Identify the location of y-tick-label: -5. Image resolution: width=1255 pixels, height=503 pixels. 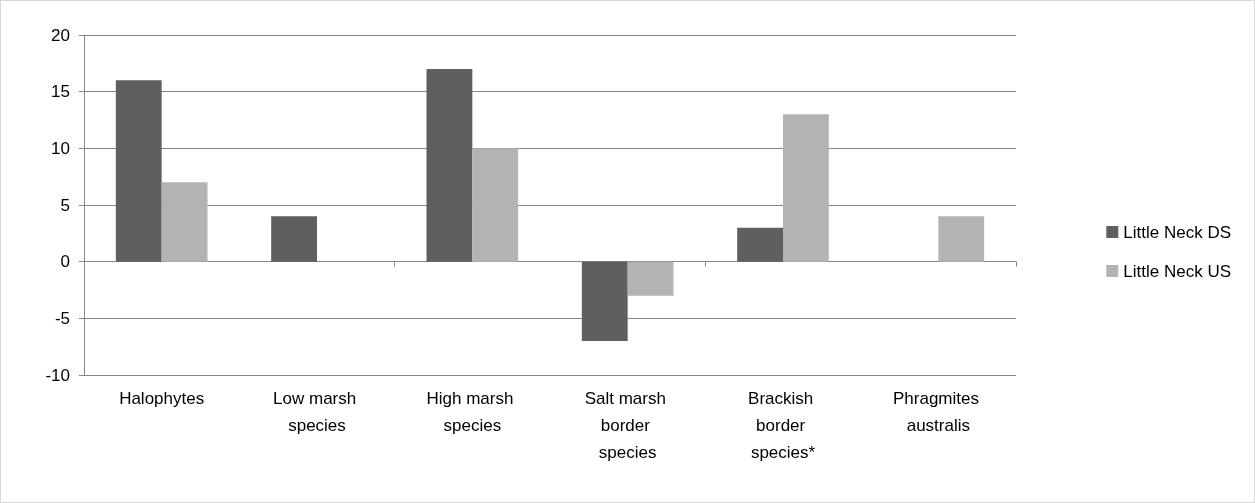
(62, 318).